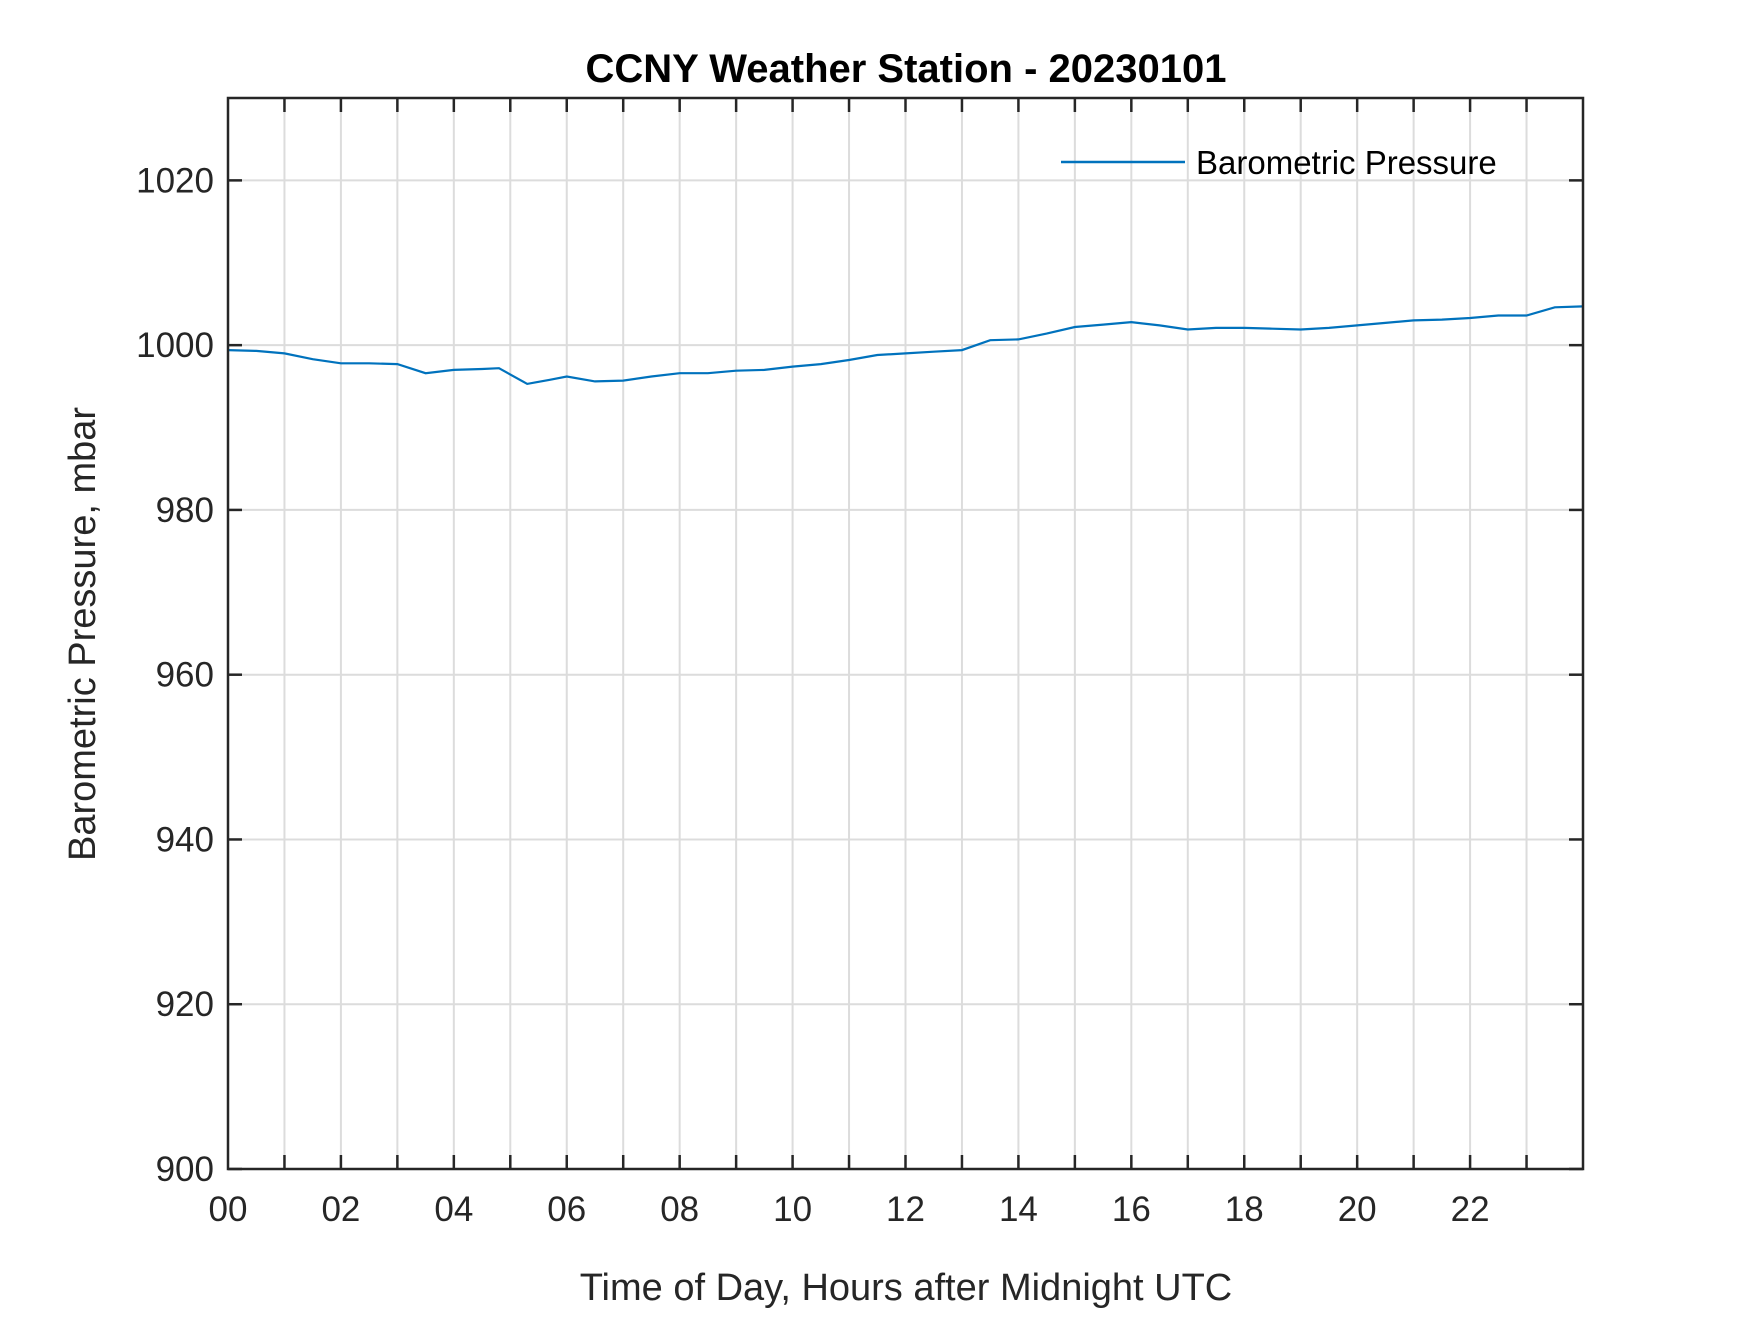 This screenshot has height=1318, width=1750. I want to click on x-tick-label: 06, so click(566, 1209).